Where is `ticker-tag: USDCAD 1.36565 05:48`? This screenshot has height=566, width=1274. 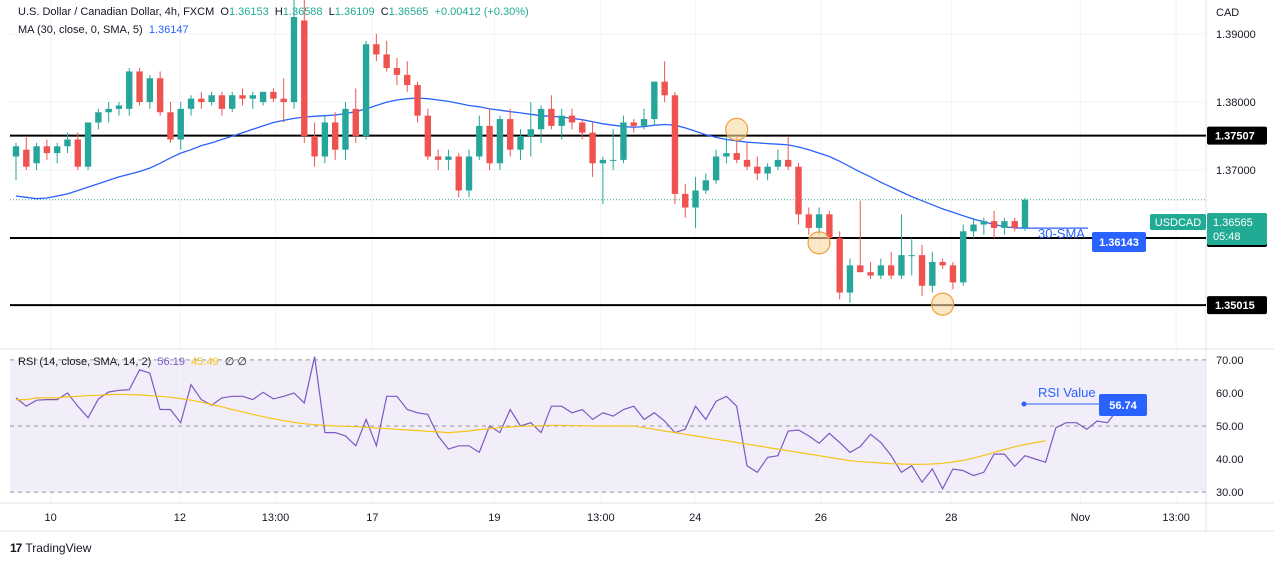 ticker-tag: USDCAD 1.36565 05:48 is located at coordinates (1208, 229).